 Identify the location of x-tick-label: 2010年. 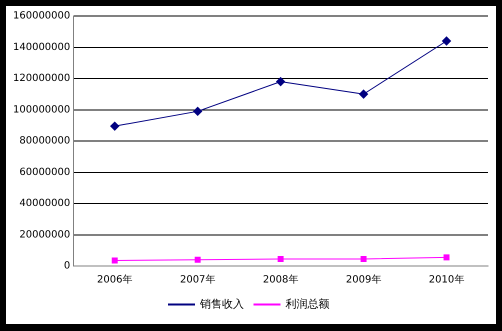
(446, 280).